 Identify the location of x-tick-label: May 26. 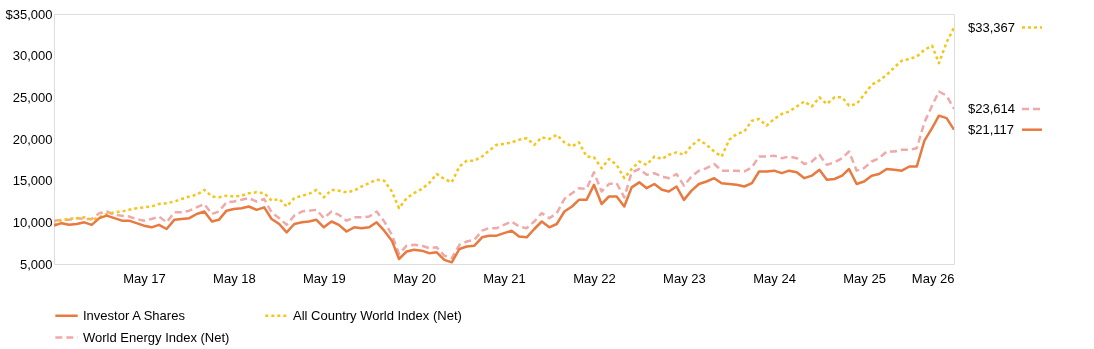
(933, 278).